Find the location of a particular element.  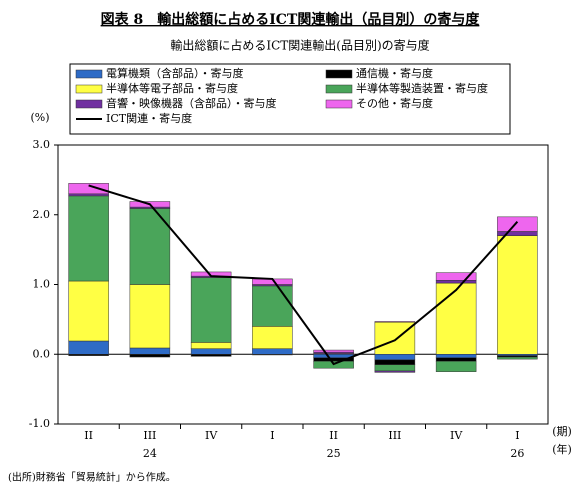

legend-label: 音響・映像機器（含部品）・寄与度 is located at coordinates (191, 103).